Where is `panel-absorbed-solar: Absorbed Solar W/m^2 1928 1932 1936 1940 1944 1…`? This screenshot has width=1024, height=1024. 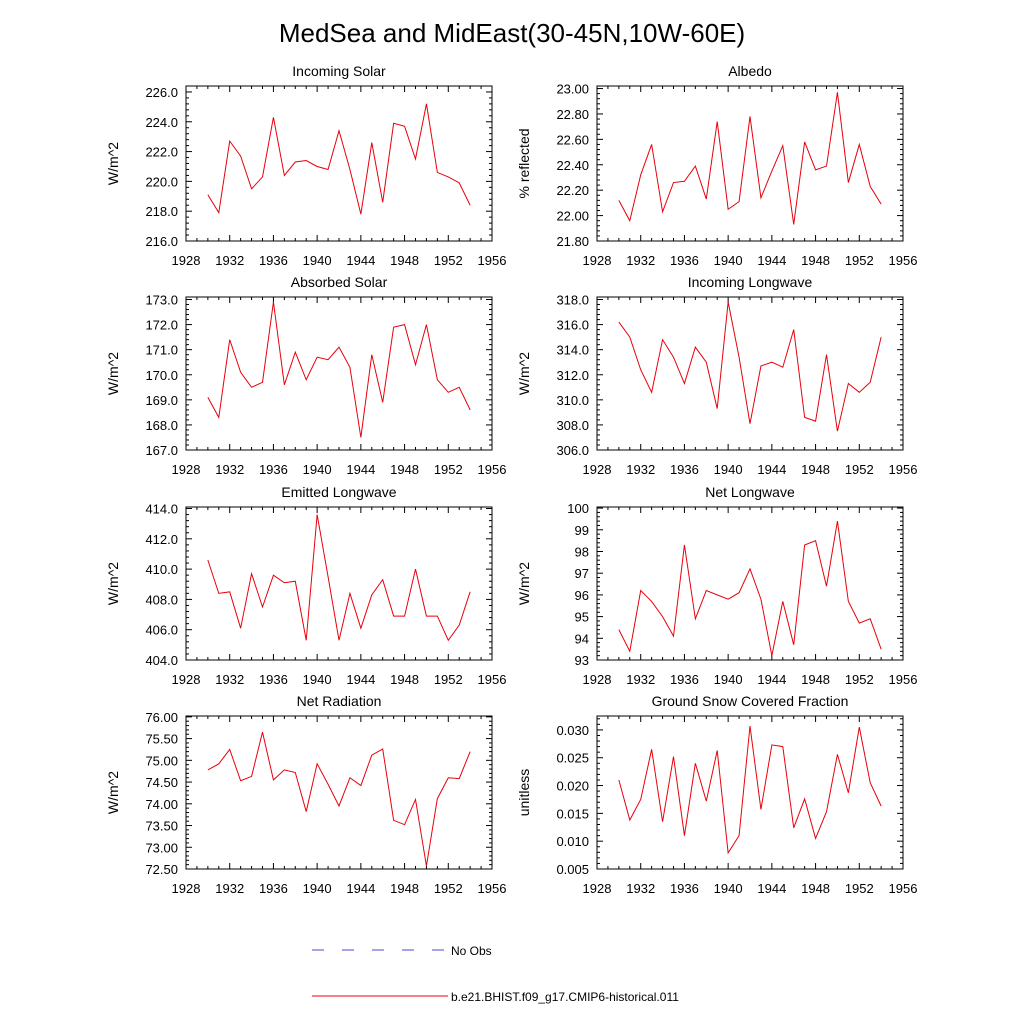 panel-absorbed-solar: Absorbed Solar W/m^2 1928 1932 1936 1940 1944 1… is located at coordinates (305, 375).